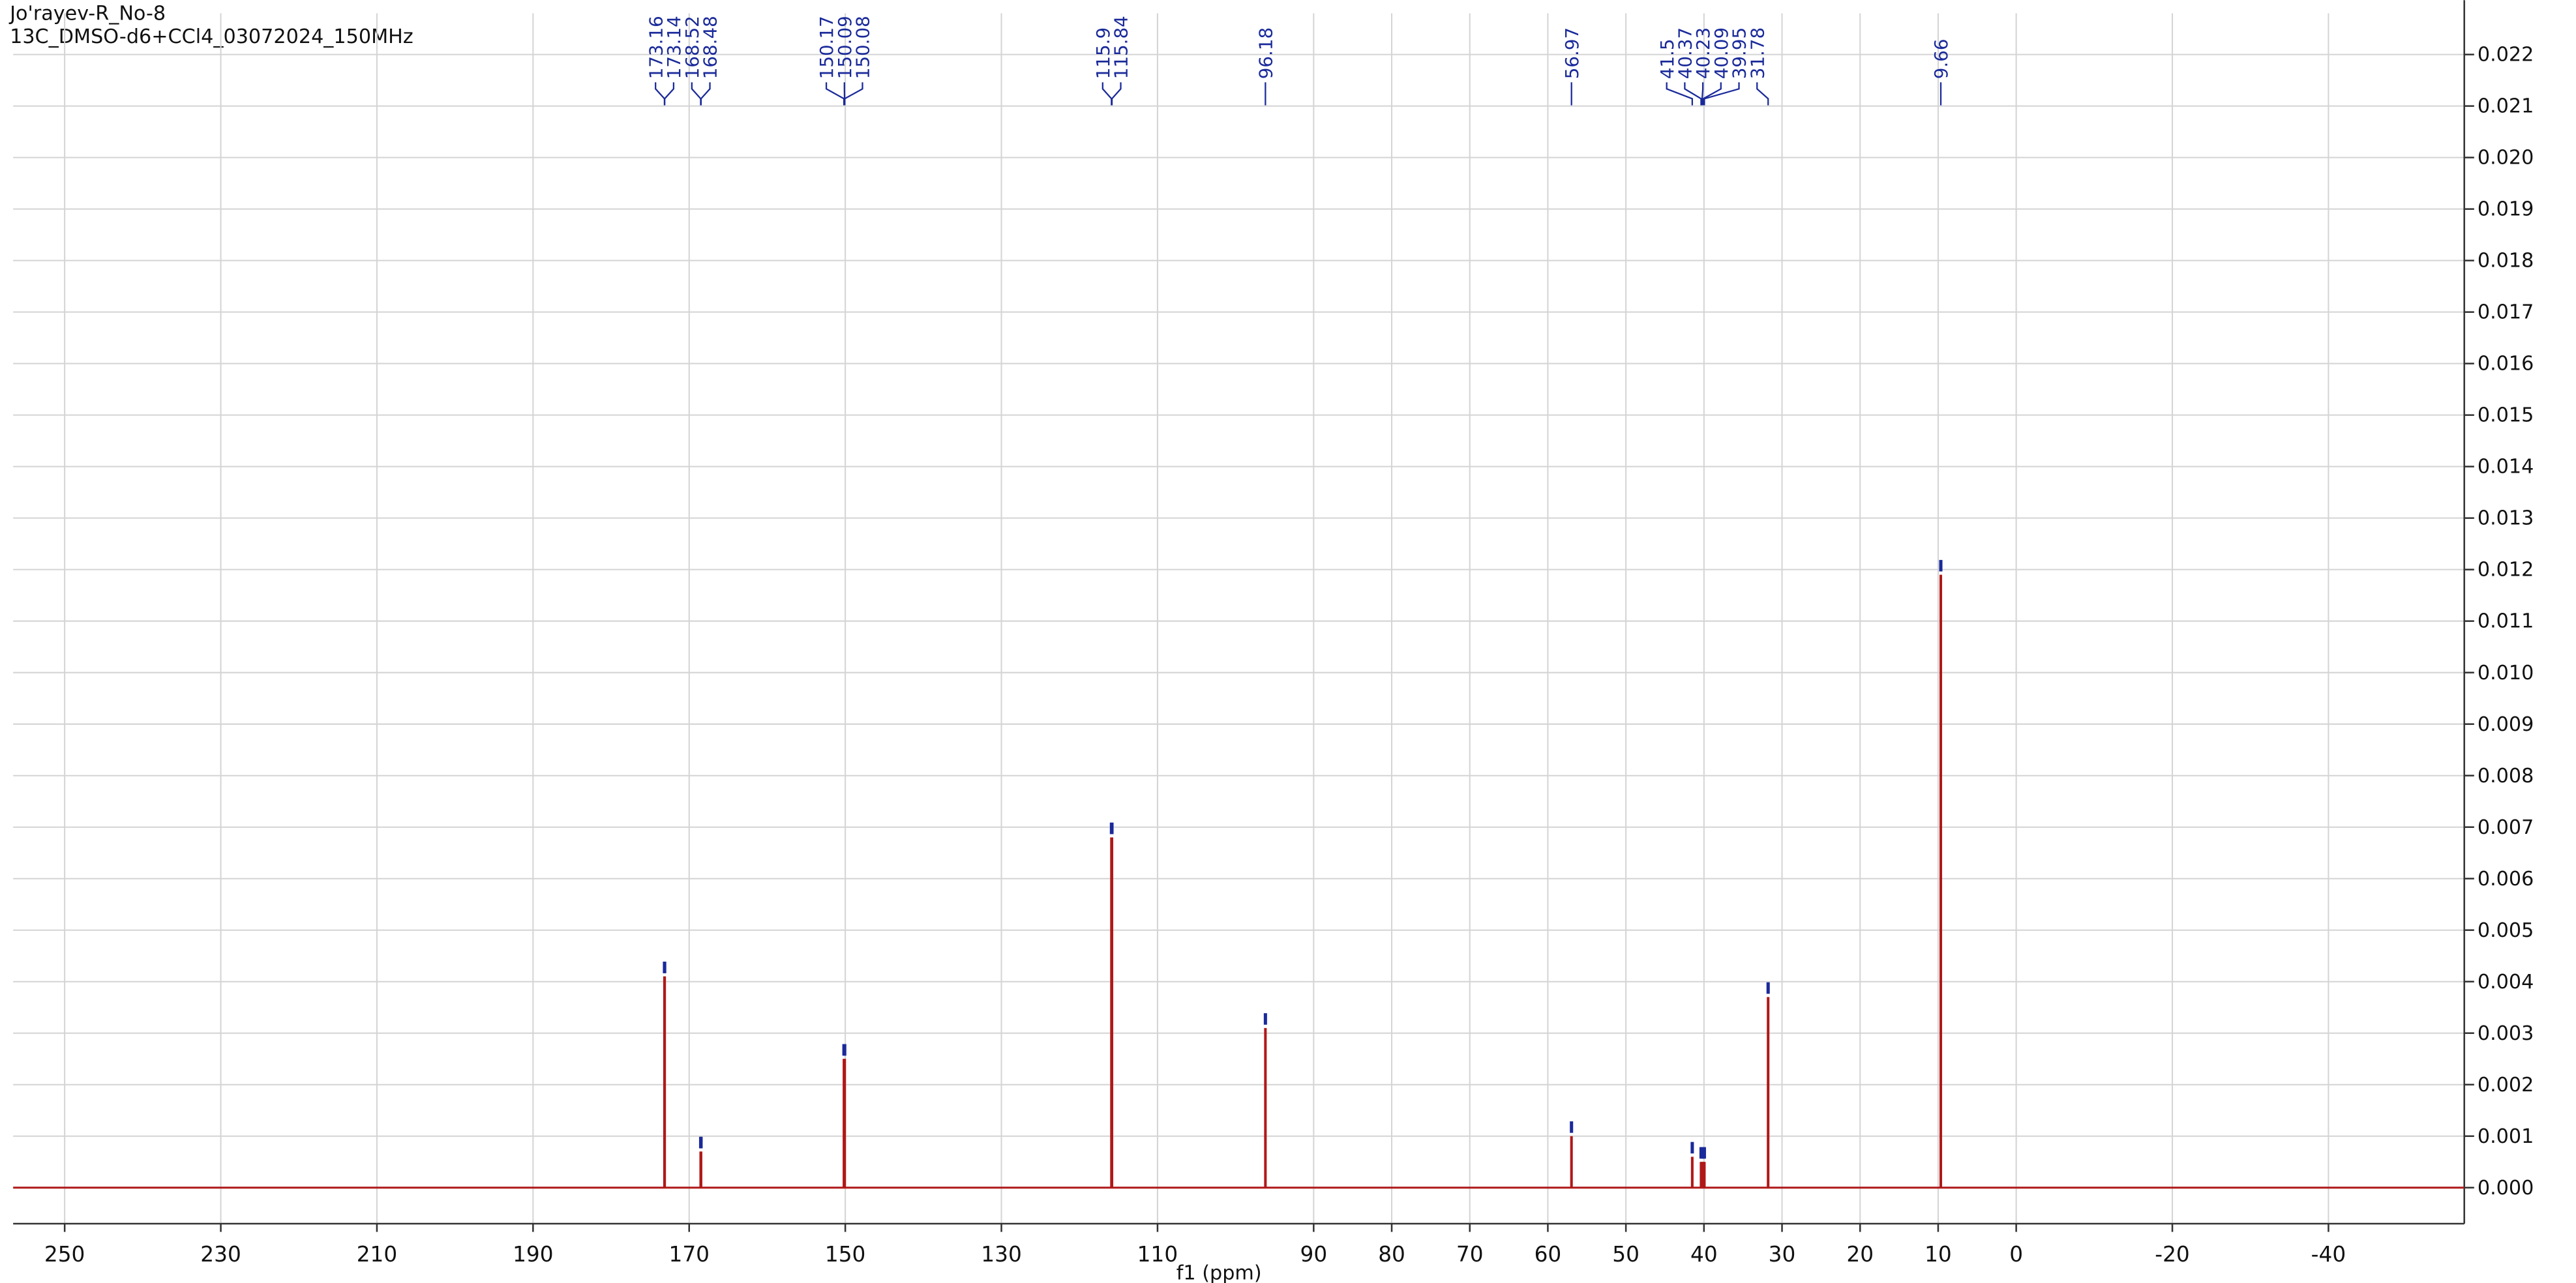 The height and width of the screenshot is (1283, 2576). What do you see at coordinates (1703, 53) in the screenshot?
I see `peak-label: 40.23` at bounding box center [1703, 53].